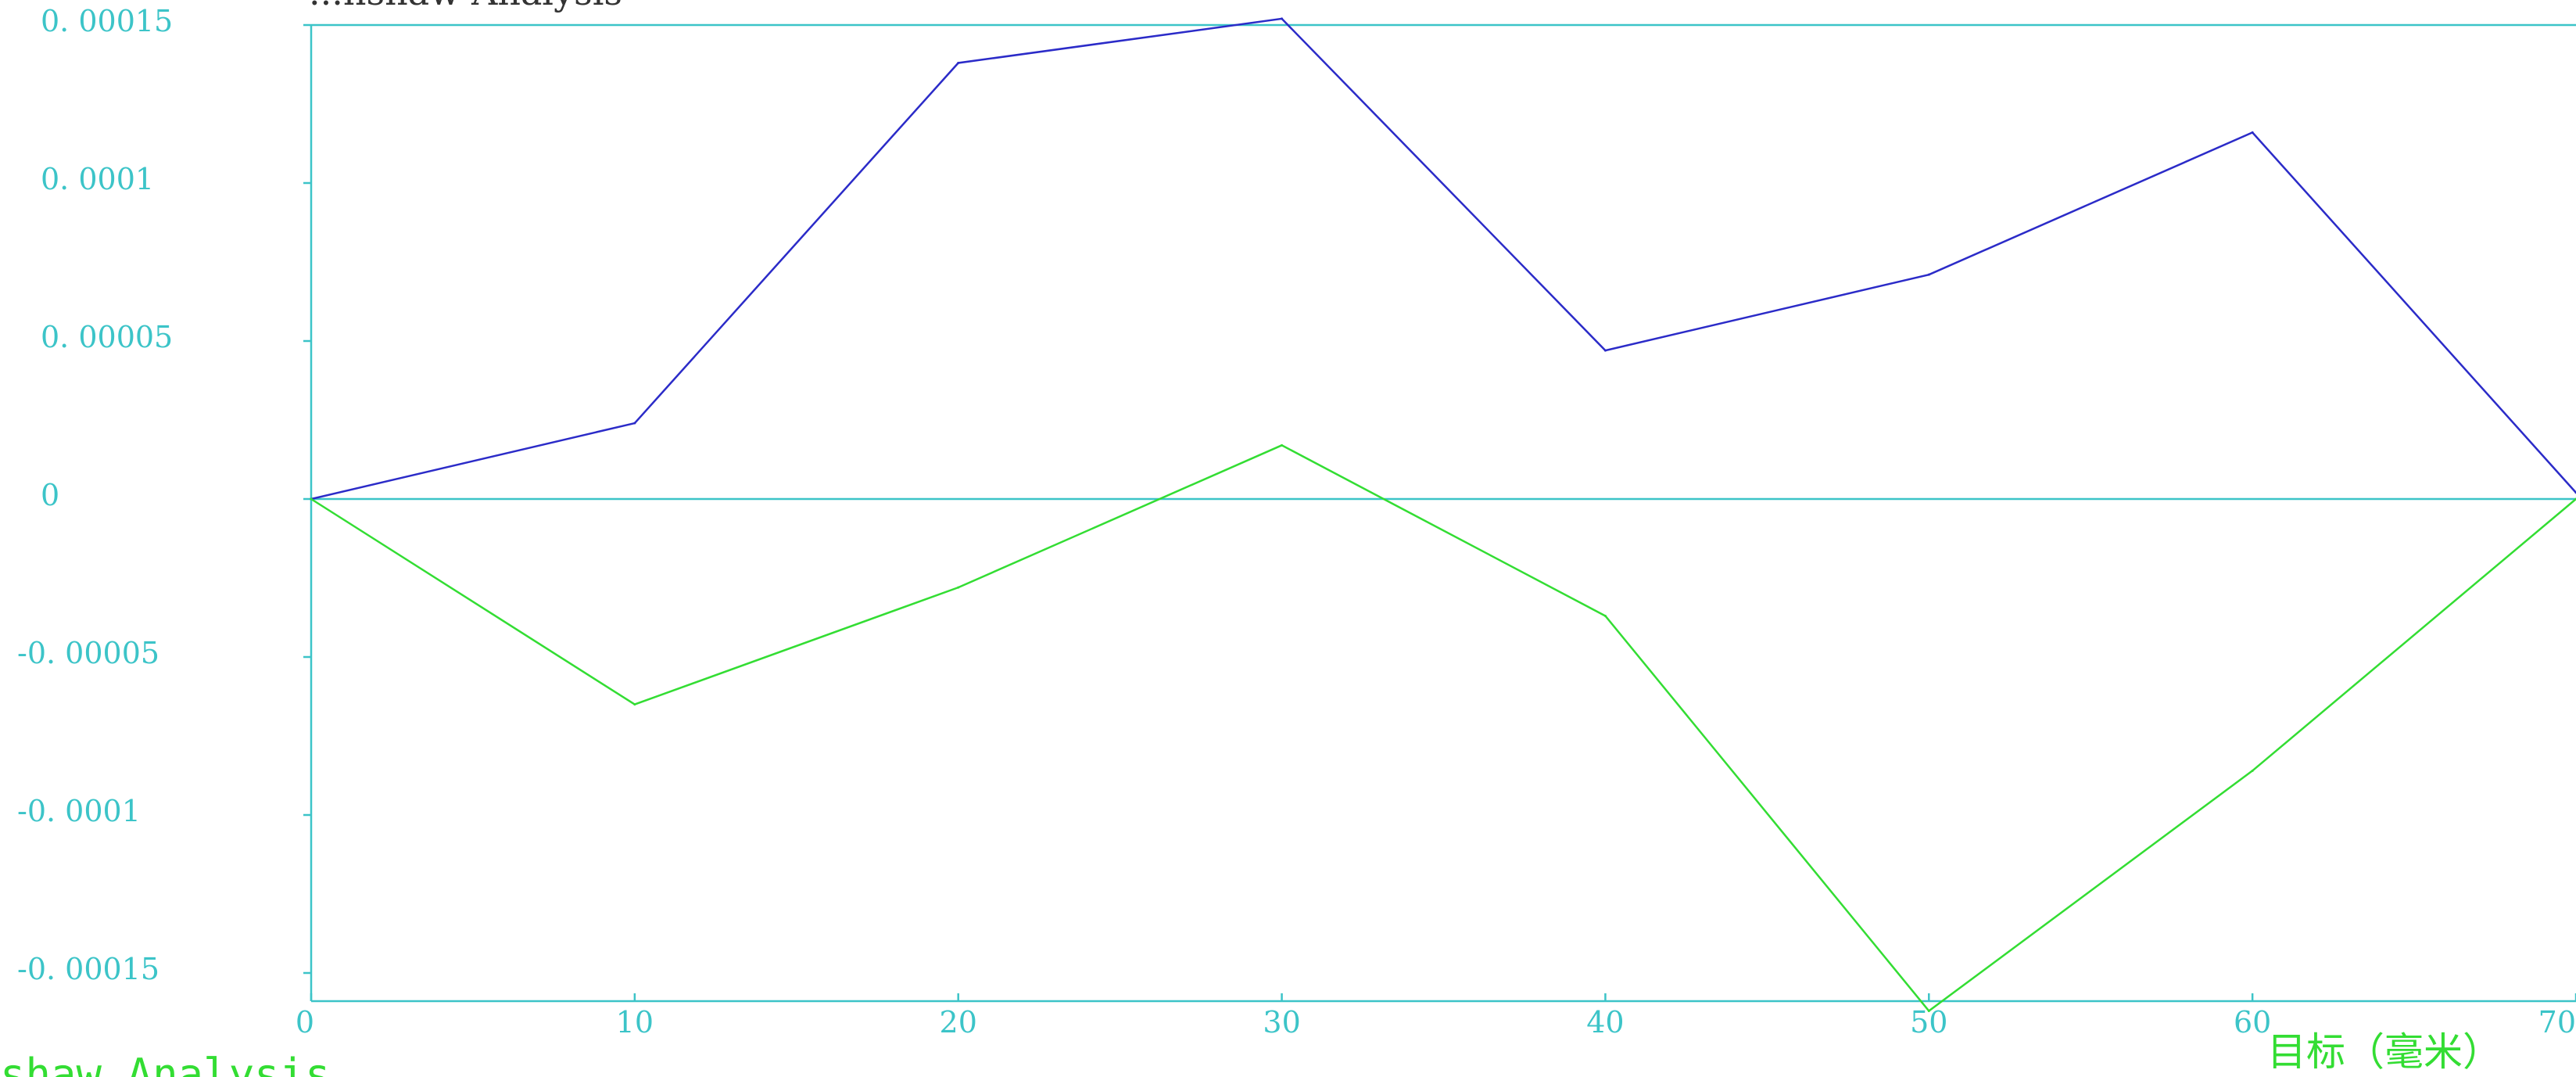 The image size is (2576, 1077). What do you see at coordinates (2252, 1022) in the screenshot?
I see `x-tick-label: 60` at bounding box center [2252, 1022].